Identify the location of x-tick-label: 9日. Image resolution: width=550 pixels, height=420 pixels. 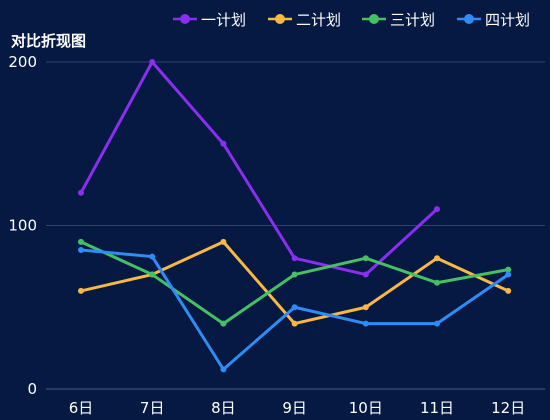
(294, 408).